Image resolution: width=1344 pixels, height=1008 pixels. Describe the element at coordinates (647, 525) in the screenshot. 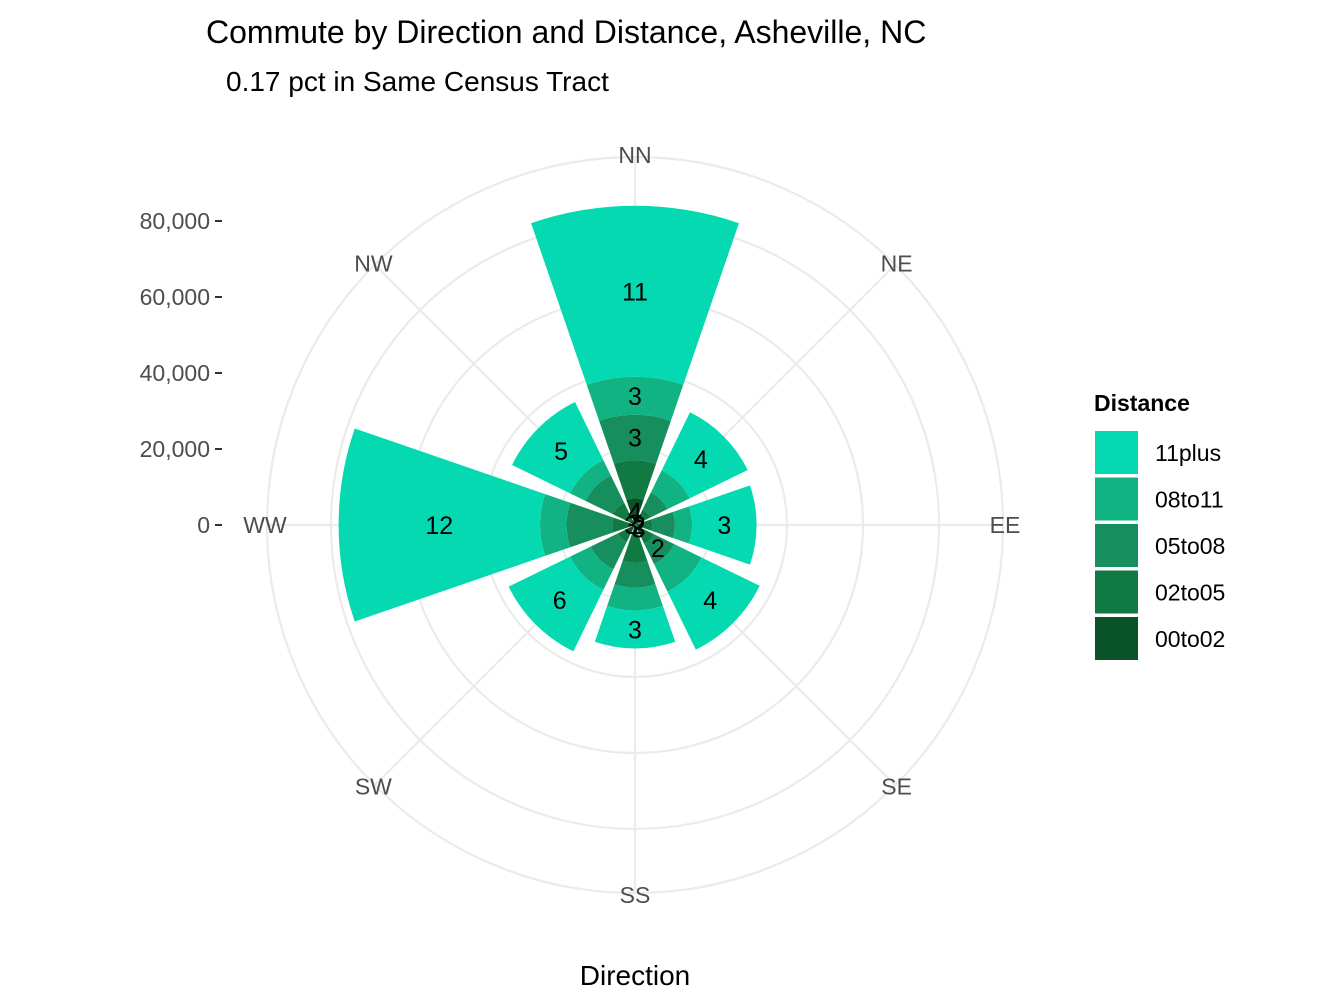

I see `bar-ee-02to05` at that location.